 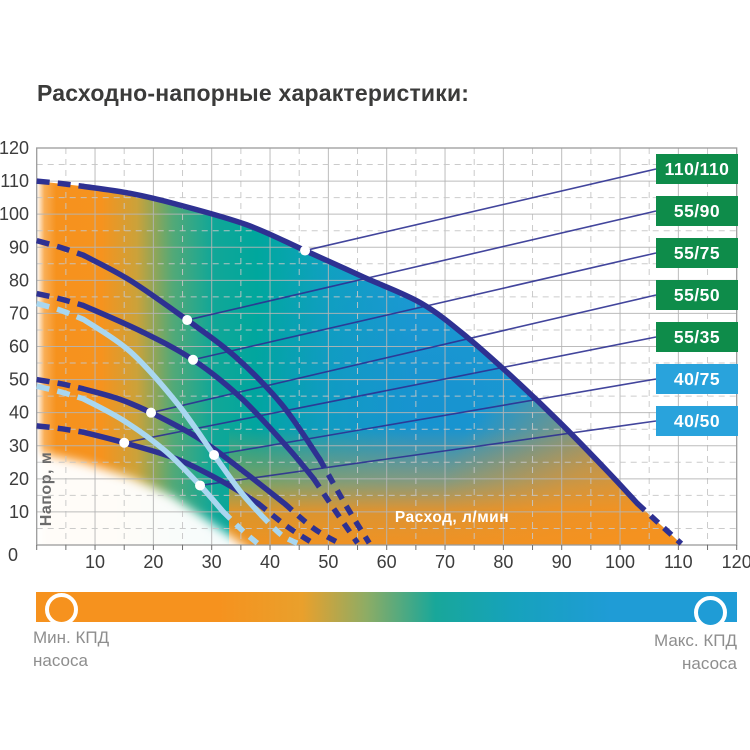 I want to click on series-badge-110-110: 110/110, so click(x=697, y=169).